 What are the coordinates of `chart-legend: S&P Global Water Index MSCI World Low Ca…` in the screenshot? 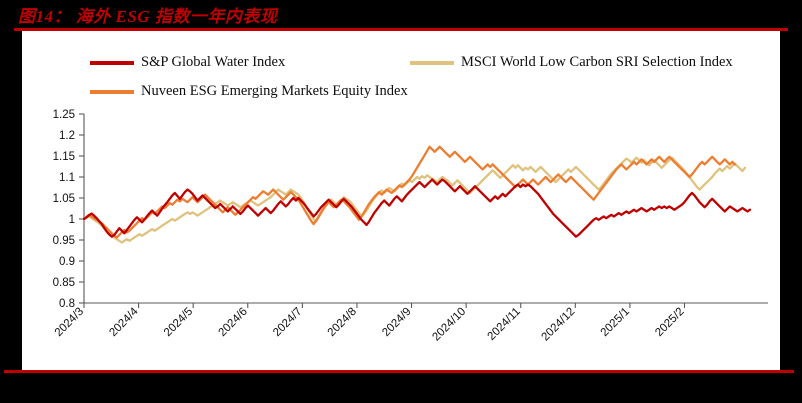 It's located at (401, 79).